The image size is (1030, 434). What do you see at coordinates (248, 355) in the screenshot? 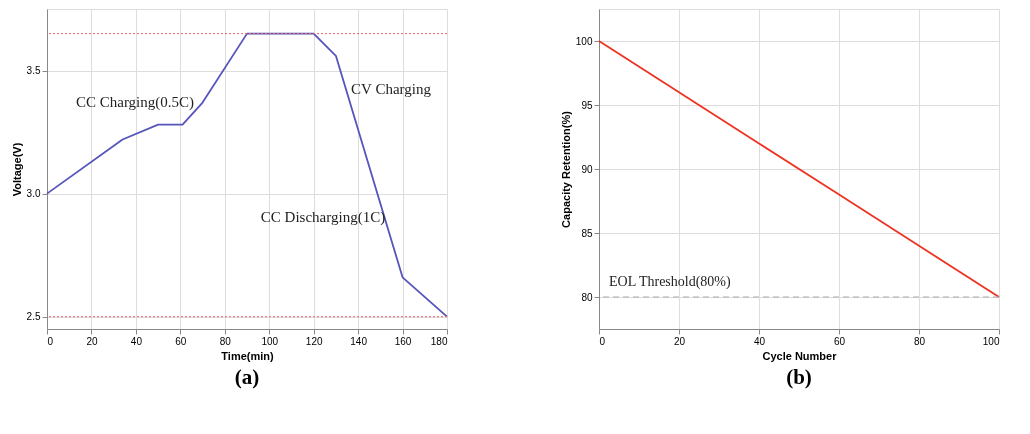
I see `x-axis-title: Time(min)` at bounding box center [248, 355].